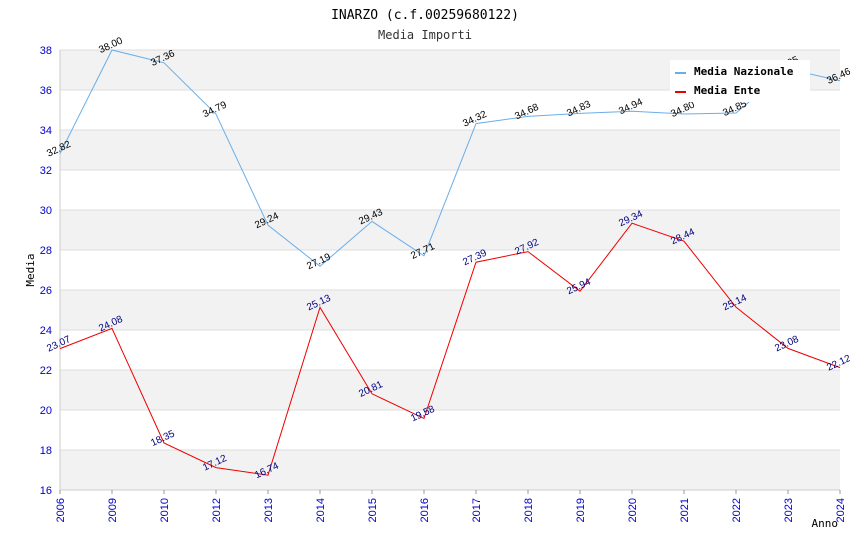 The height and width of the screenshot is (550, 850). Describe the element at coordinates (581, 510) in the screenshot. I see `x-tick-label: 2019` at that location.